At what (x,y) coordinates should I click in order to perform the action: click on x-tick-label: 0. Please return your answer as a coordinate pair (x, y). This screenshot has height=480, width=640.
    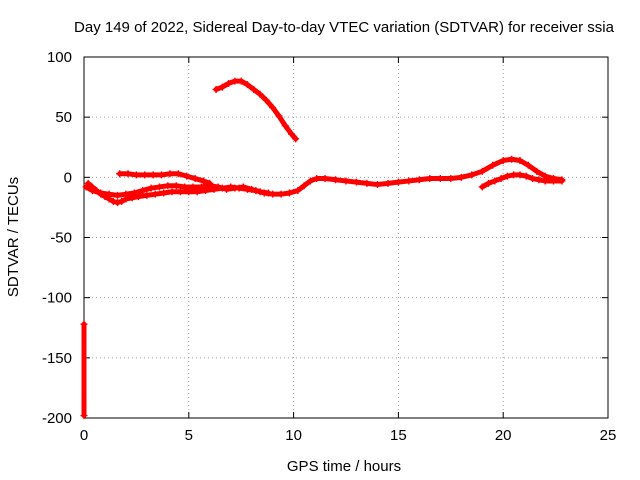
    Looking at the image, I should click on (84, 435).